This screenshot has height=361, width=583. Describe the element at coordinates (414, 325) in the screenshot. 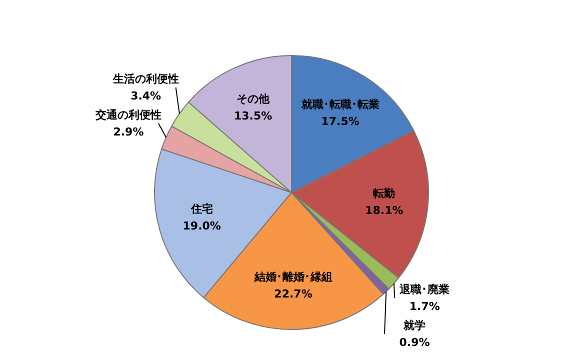

I see `slice-label: 就学` at that location.